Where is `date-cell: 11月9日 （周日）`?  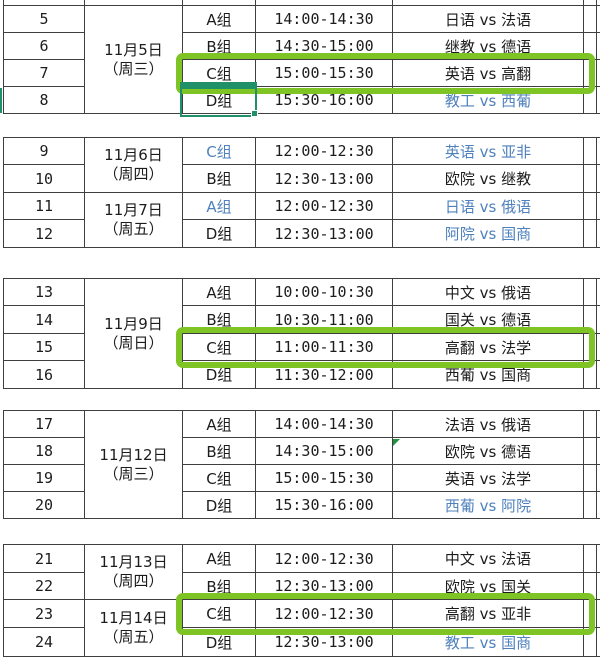
date-cell: 11月9日 （周日） is located at coordinates (134, 334).